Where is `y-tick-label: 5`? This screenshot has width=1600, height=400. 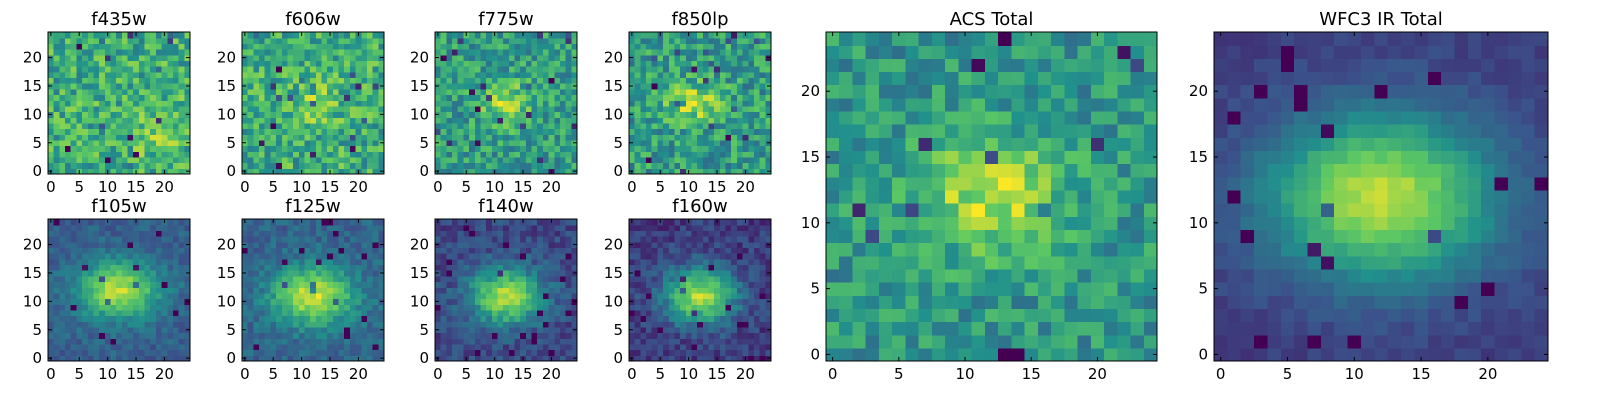
y-tick-label: 5 is located at coordinates (618, 143).